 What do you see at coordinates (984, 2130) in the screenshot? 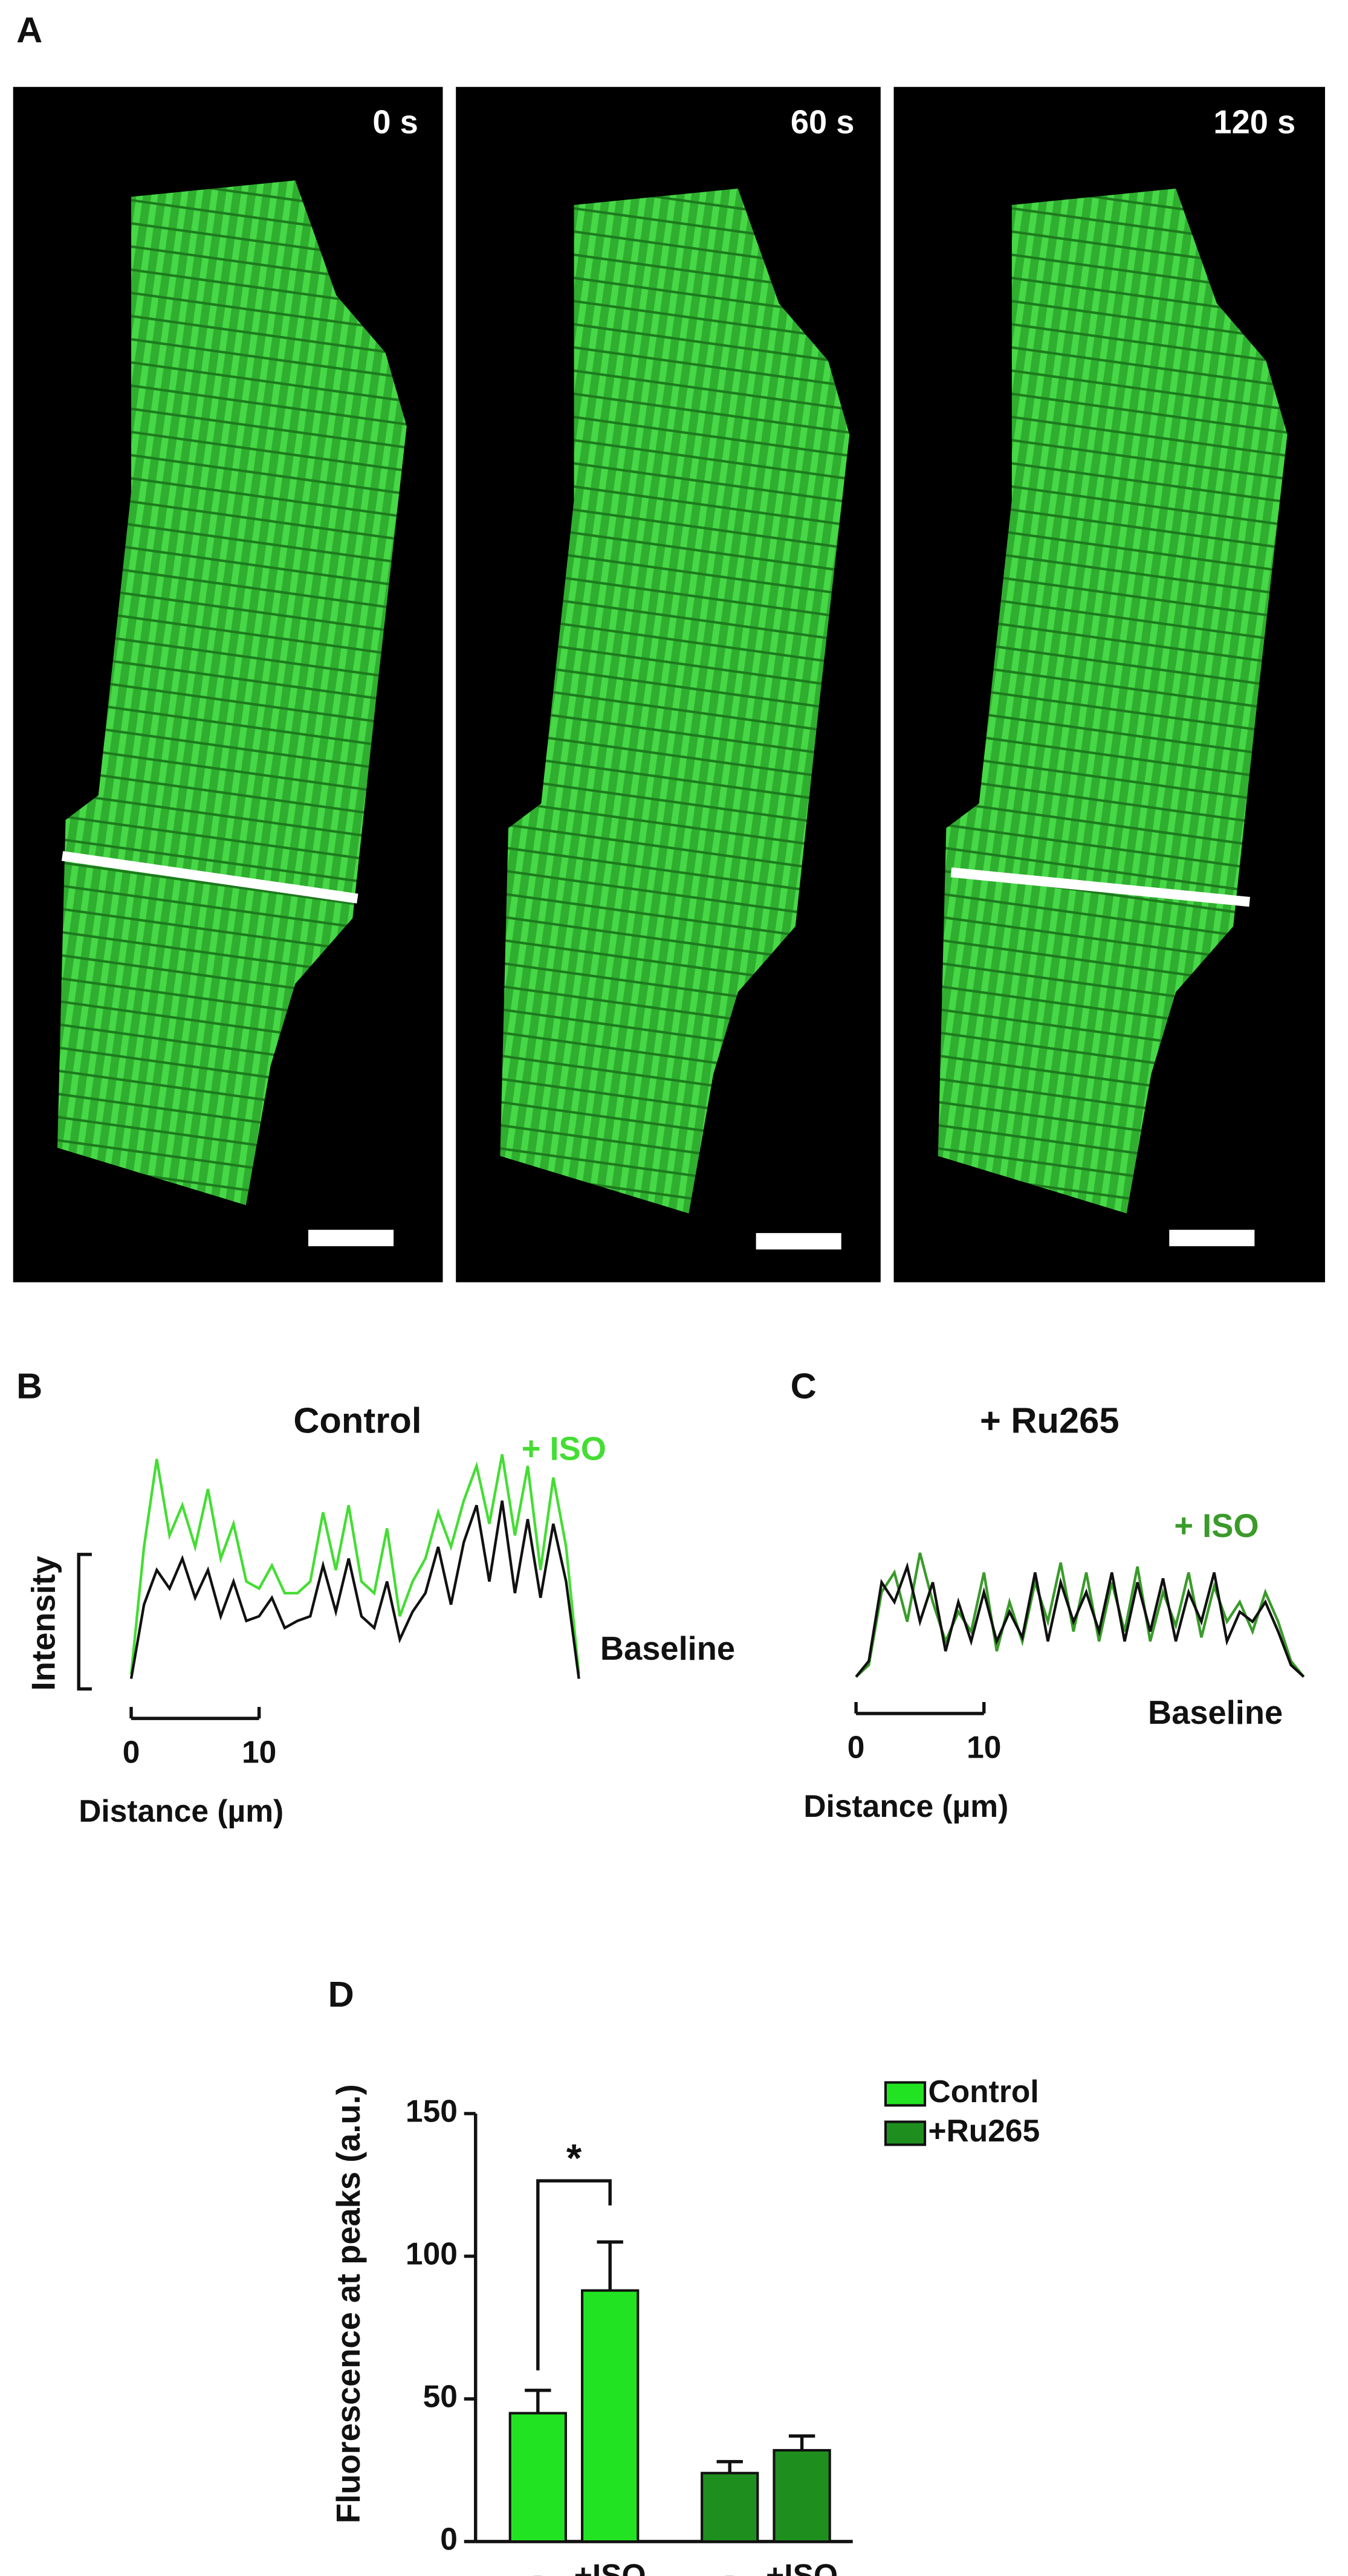
I see `legend-label: +Ru265` at bounding box center [984, 2130].